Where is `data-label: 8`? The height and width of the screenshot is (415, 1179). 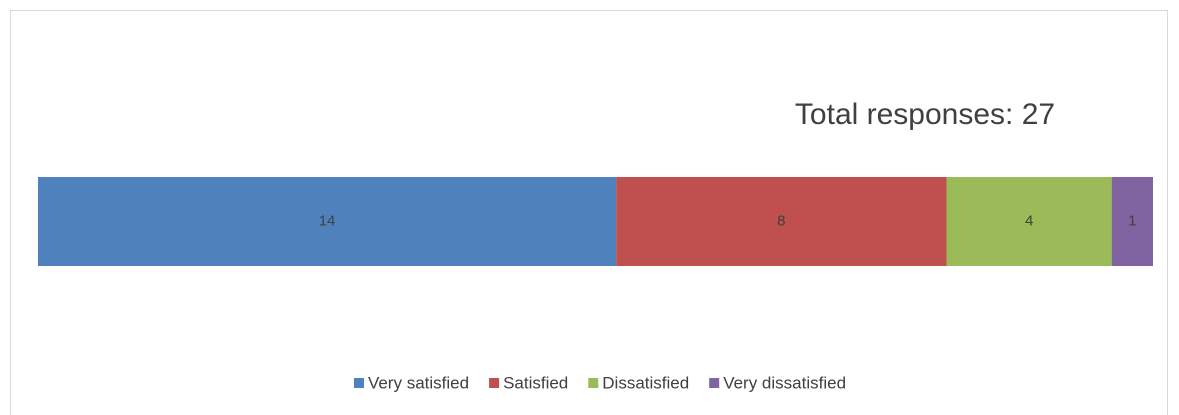 data-label: 8 is located at coordinates (781, 220).